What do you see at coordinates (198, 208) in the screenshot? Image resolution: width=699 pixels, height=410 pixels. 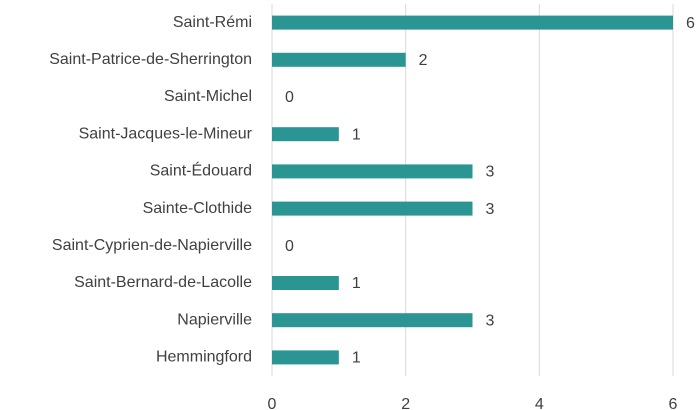 I see `y-tick-label: Sainte-Clothide` at bounding box center [198, 208].